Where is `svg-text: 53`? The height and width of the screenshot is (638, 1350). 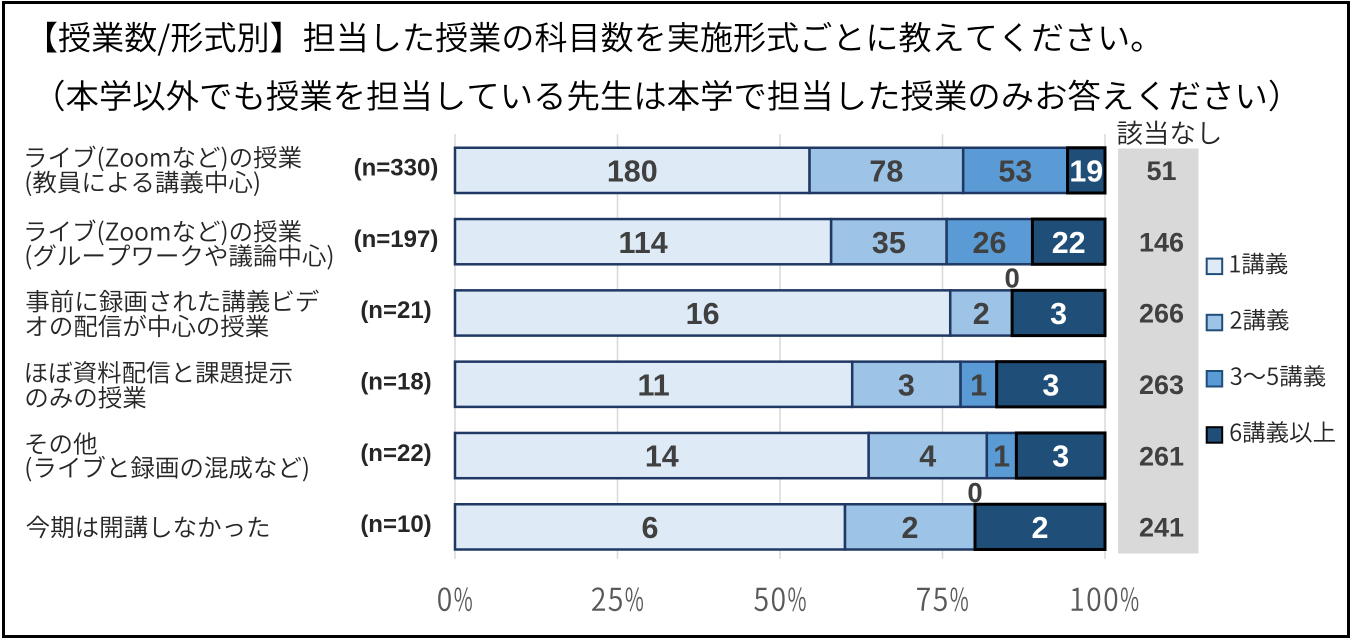 svg-text: 53 is located at coordinates (1015, 172).